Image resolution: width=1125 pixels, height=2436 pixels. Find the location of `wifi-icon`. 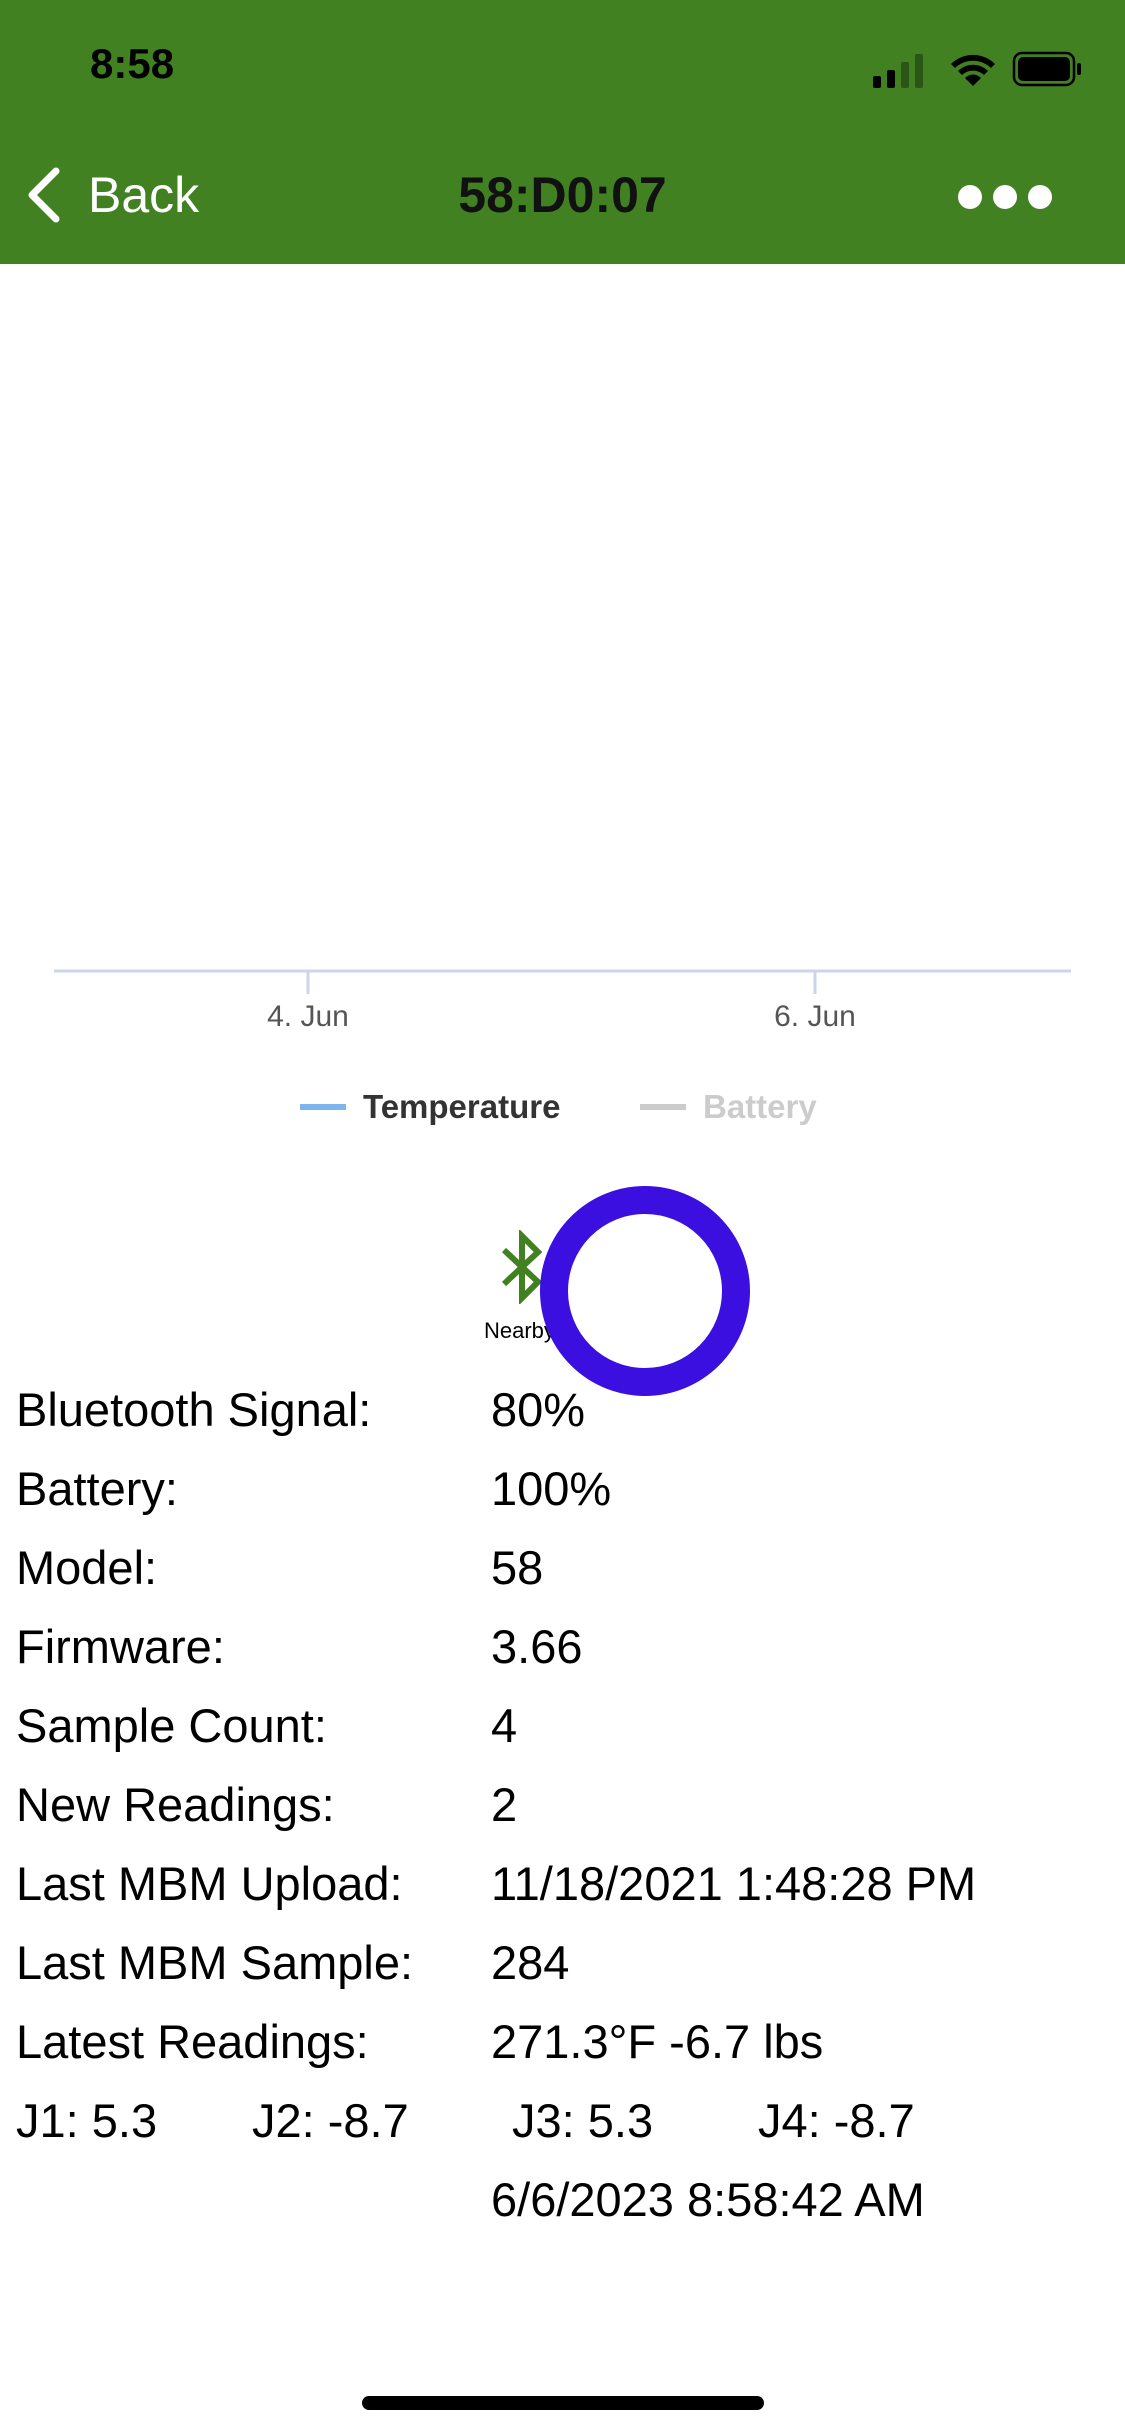

wifi-icon is located at coordinates (973, 70).